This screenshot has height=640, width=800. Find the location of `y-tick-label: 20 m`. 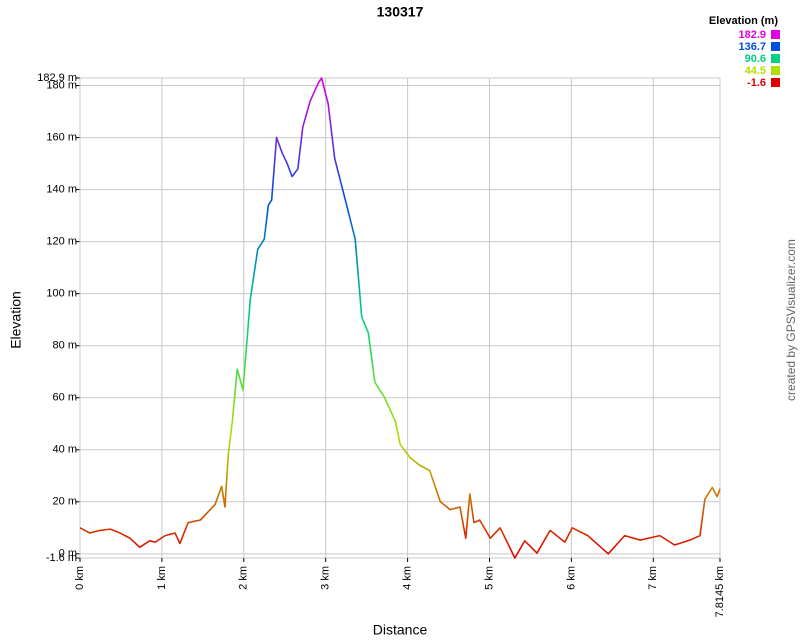

y-tick-label: 20 m is located at coordinates (65, 502).